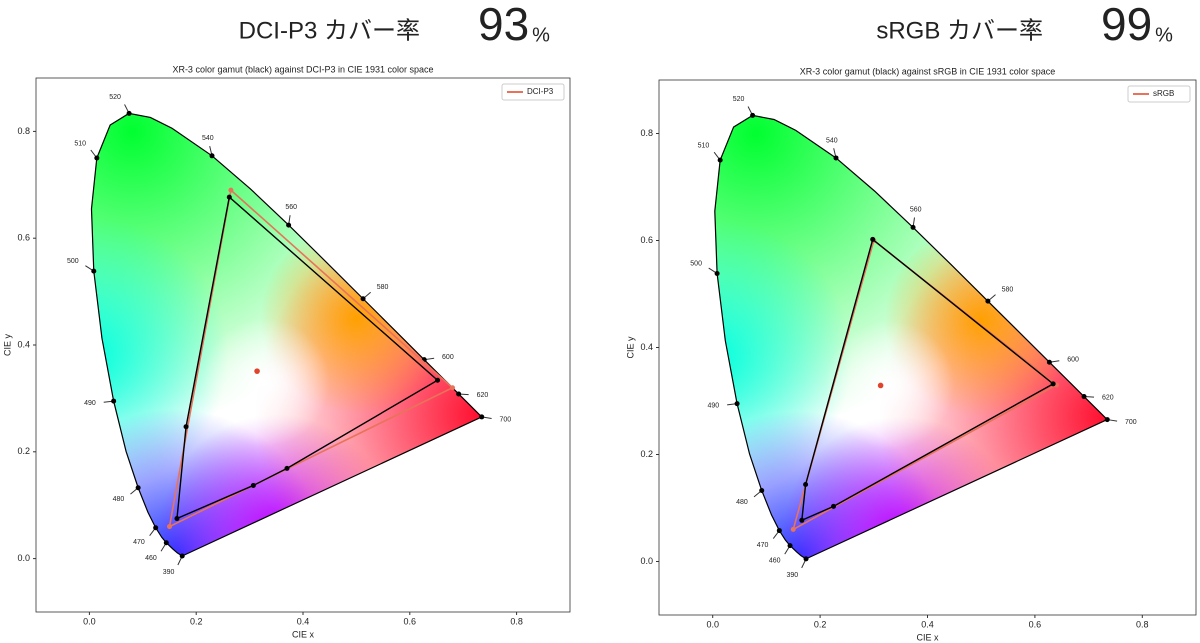  What do you see at coordinates (928, 380) in the screenshot?
I see `measured-gamut` at bounding box center [928, 380].